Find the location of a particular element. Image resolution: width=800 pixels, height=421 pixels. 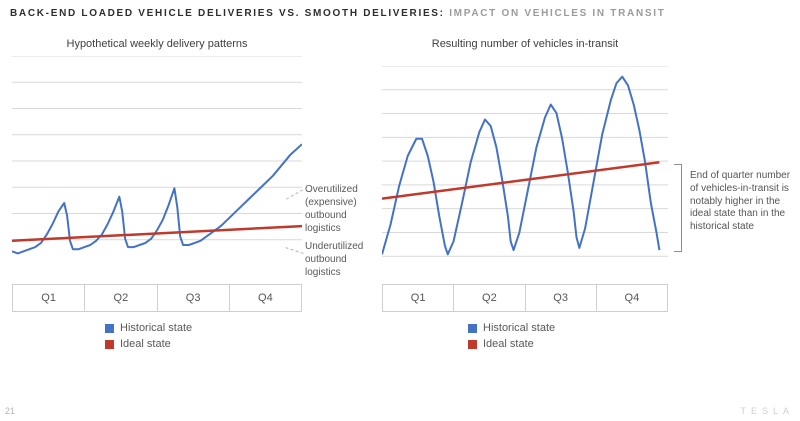

left-chart-title: Hypothetical weekly delivery patterns is located at coordinates (157, 44).